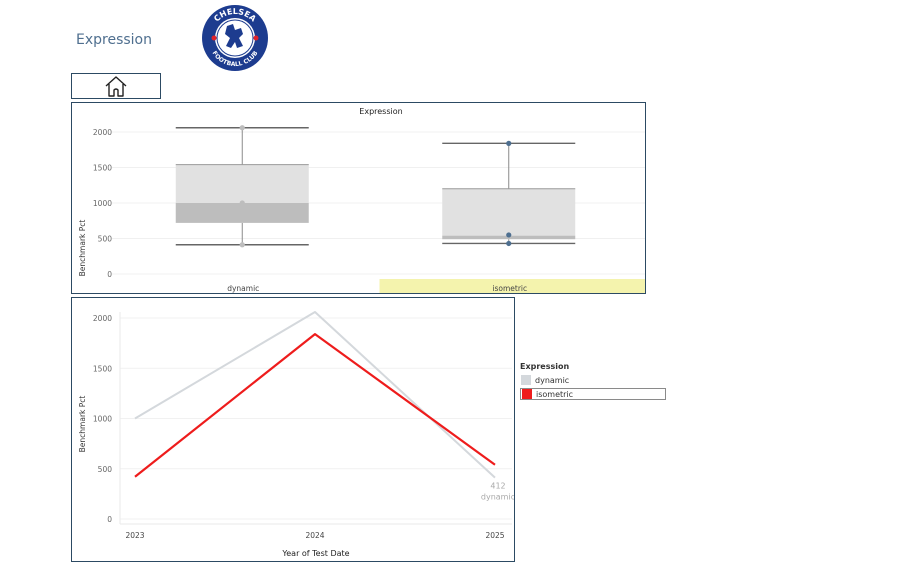 This screenshot has height=569, width=907. What do you see at coordinates (380, 111) in the screenshot?
I see `box-chart-title: Expression` at bounding box center [380, 111].